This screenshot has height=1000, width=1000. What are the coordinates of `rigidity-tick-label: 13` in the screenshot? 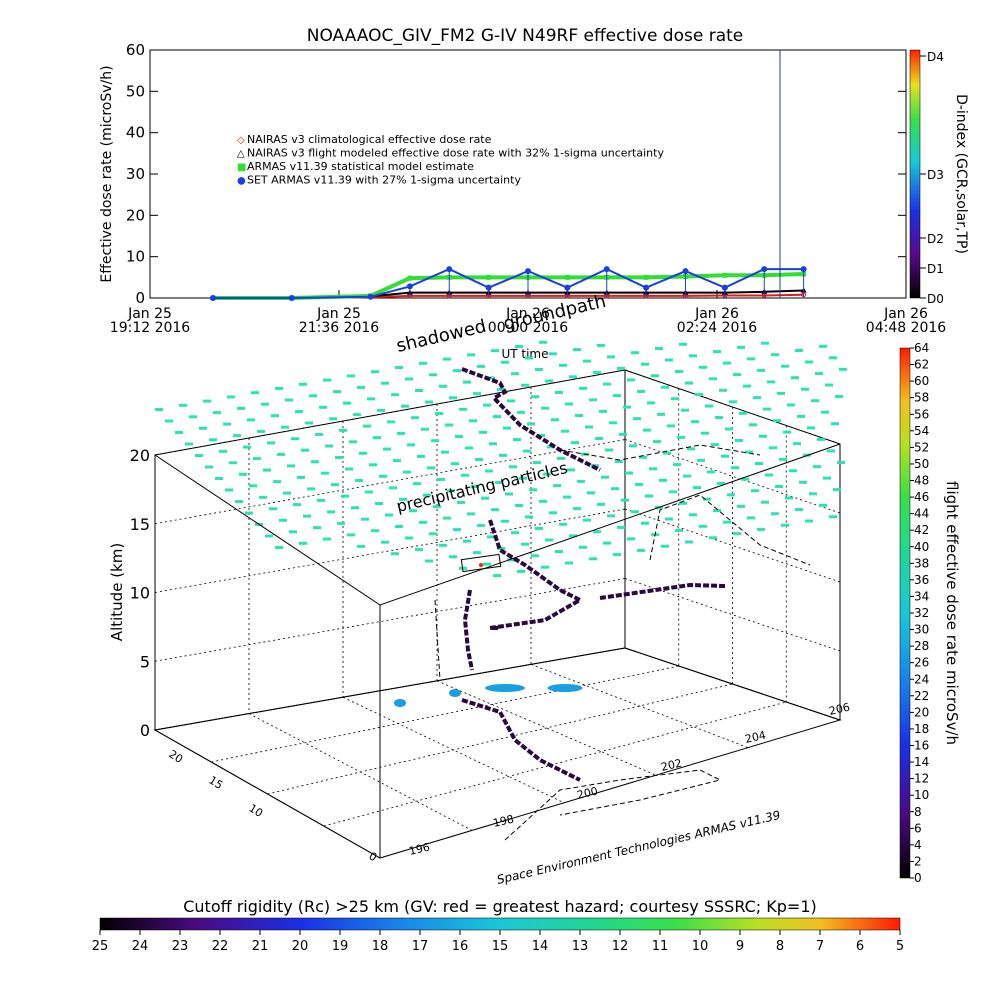 It's located at (580, 946).